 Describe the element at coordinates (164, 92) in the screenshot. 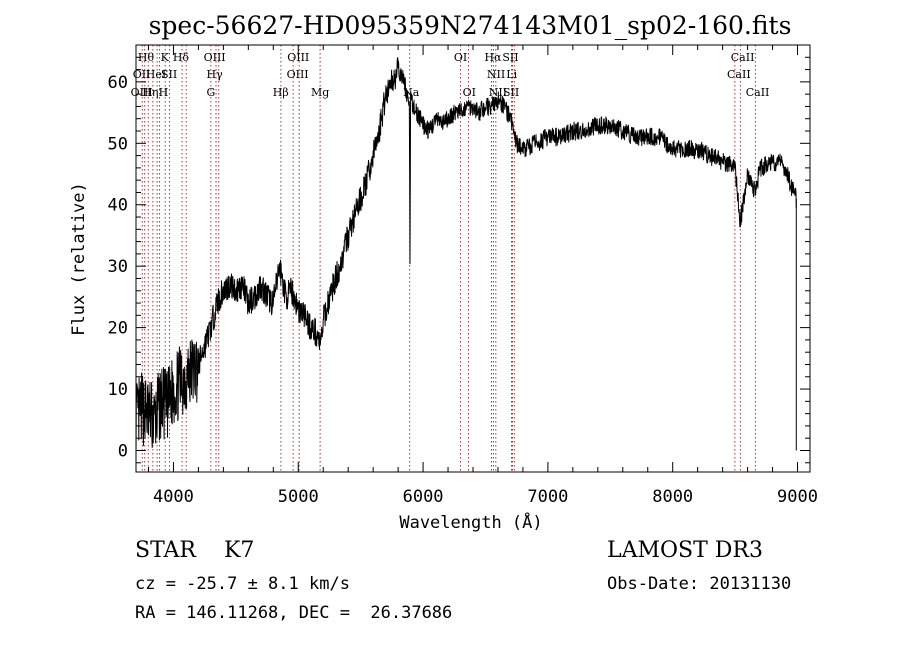

I see `line-label-19: H` at that location.